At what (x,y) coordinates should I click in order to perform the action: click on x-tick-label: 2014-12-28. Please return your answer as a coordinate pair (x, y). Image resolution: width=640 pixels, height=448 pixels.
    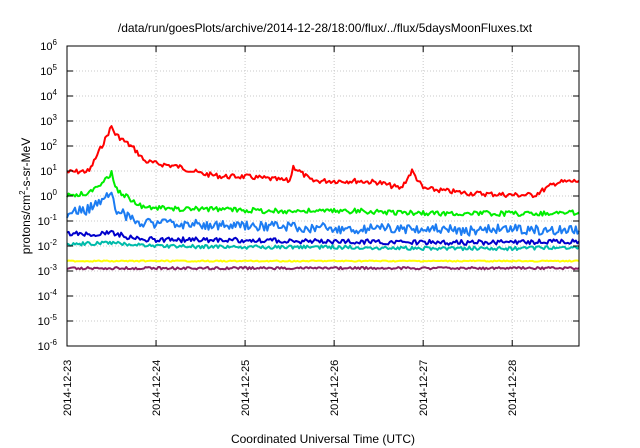
    Looking at the image, I should click on (513, 388).